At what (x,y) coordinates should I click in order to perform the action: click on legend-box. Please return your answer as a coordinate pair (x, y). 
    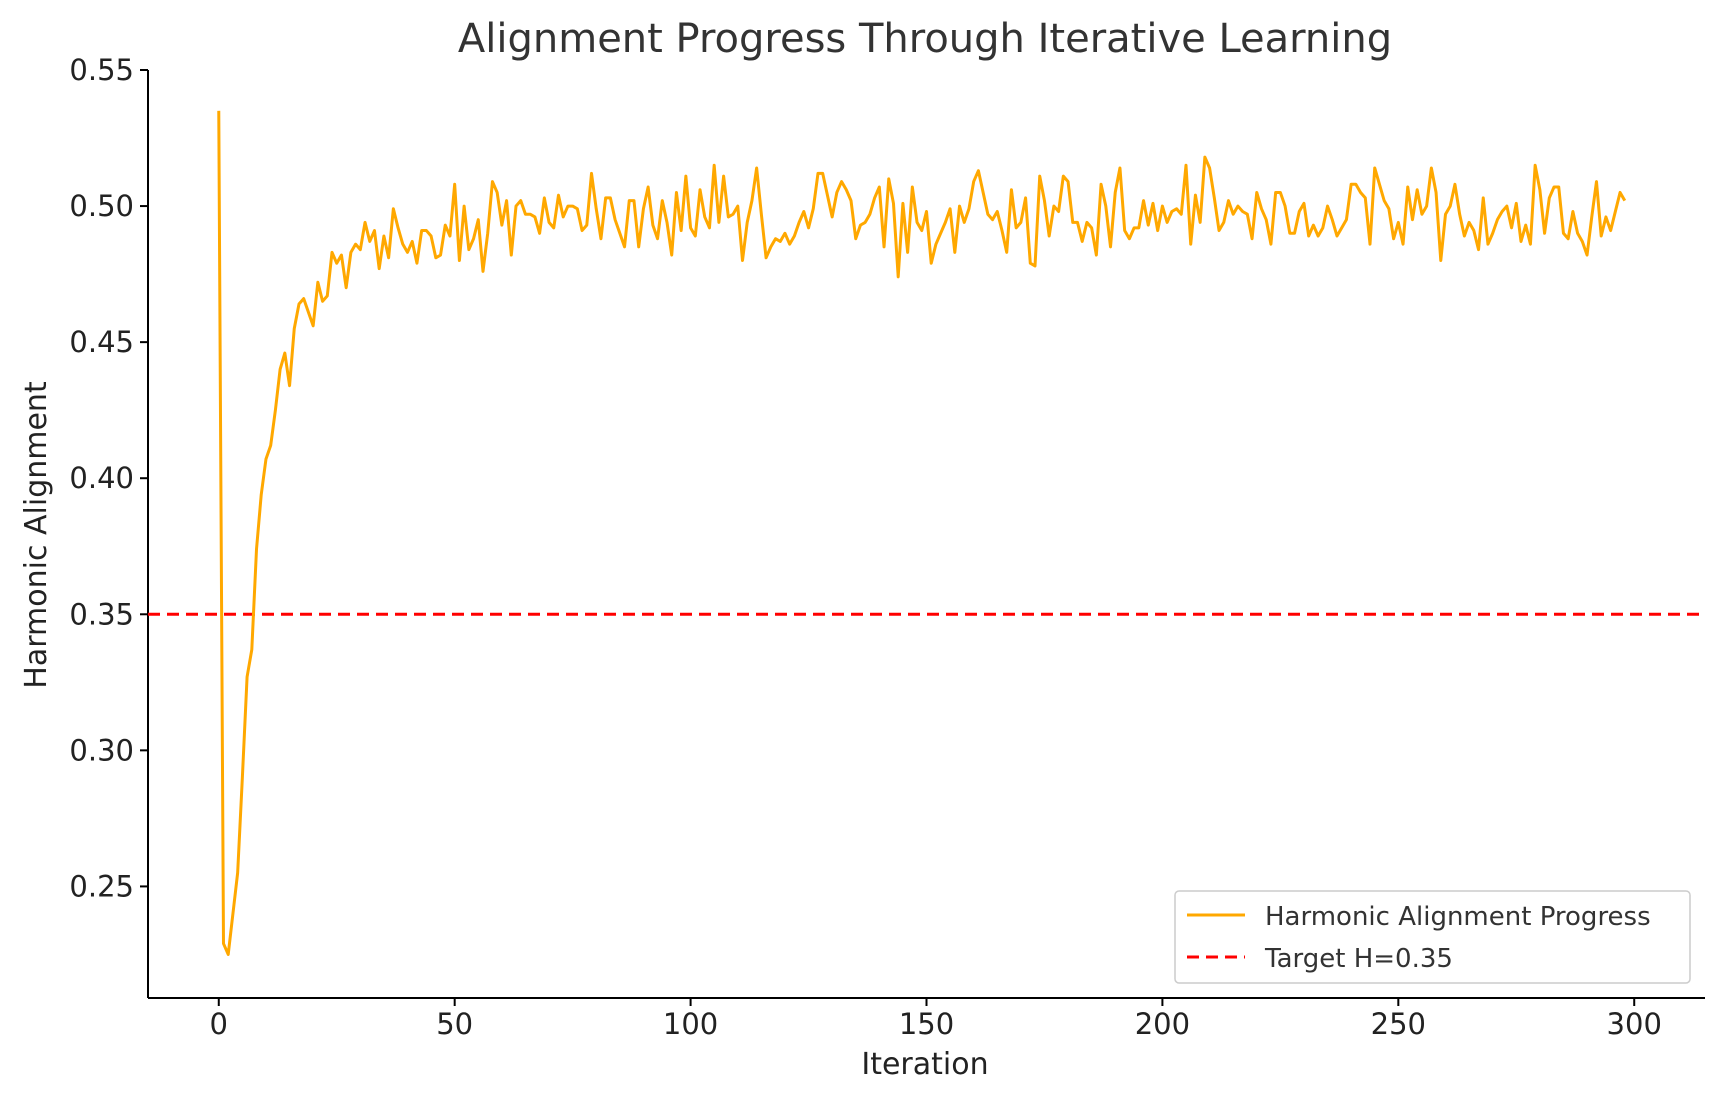
    Looking at the image, I should click on (1432, 937).